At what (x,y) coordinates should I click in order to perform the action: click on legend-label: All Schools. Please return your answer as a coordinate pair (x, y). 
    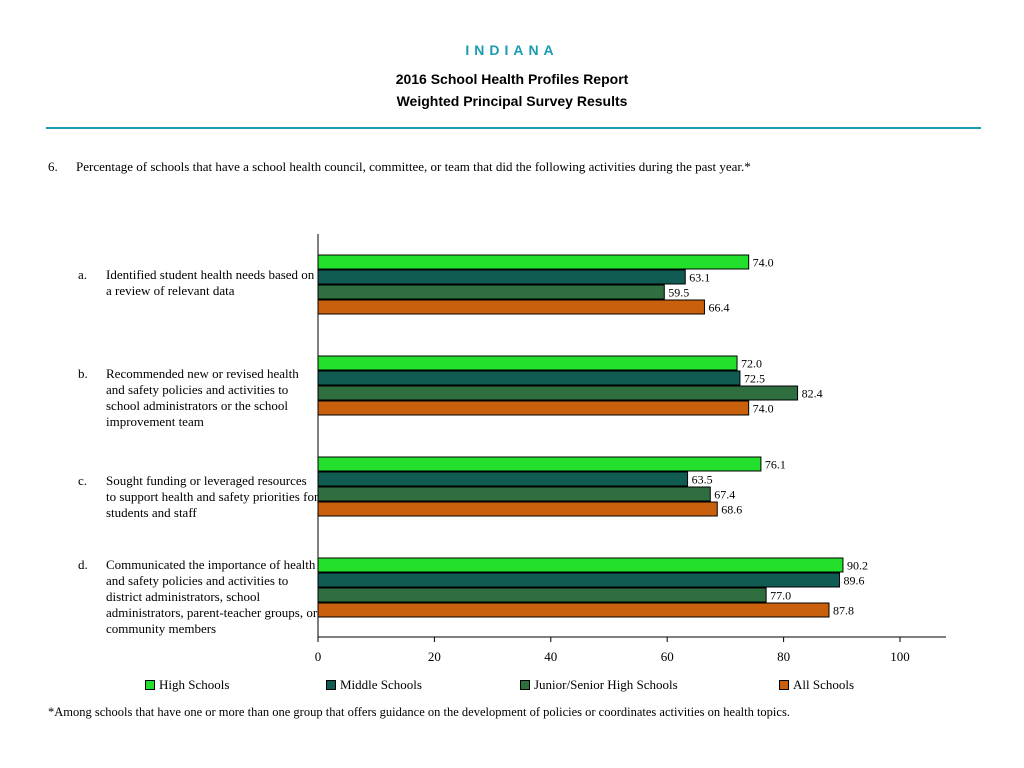
    Looking at the image, I should click on (824, 684).